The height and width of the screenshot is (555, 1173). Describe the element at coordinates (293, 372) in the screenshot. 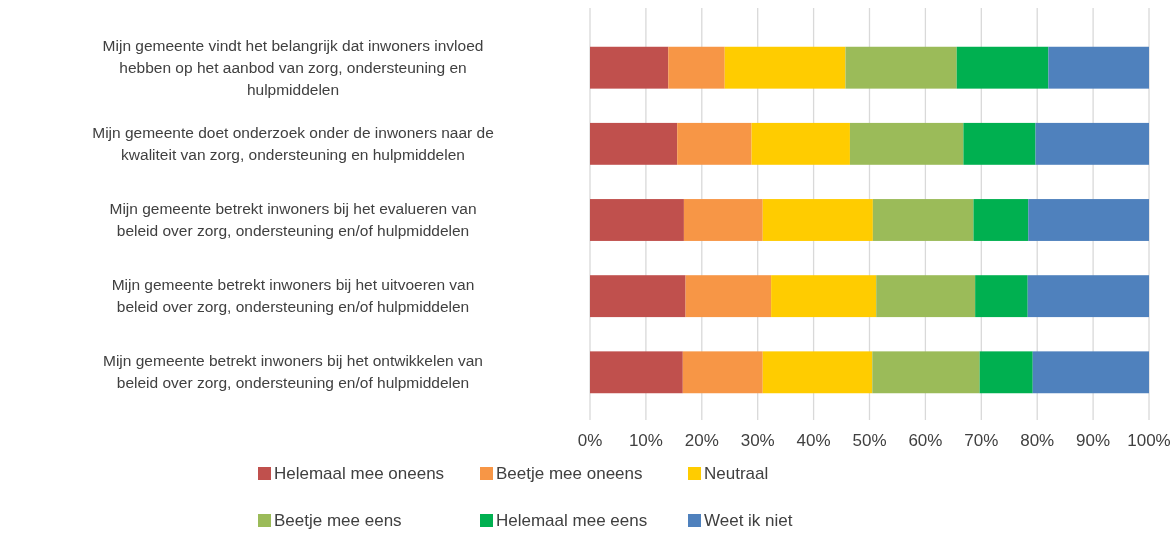

I see `y-tick-label: Mijn gemeente betrekt inwoners bij het ontwikkelen van beleid over zorg, ondersteuning en/of hulpmiddelen` at that location.